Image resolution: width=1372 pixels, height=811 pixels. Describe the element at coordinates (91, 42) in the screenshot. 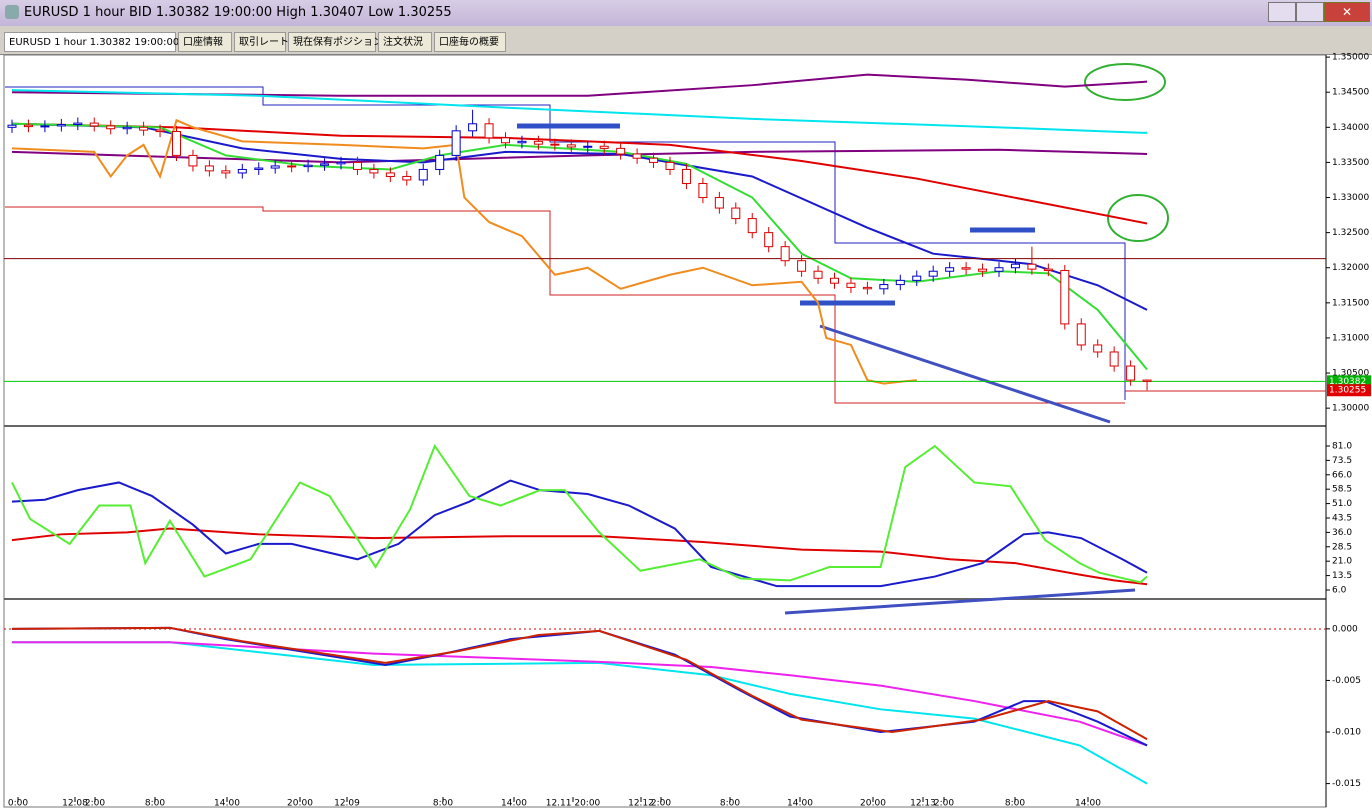

I see `tab: EURUSD 1 hour 1.30382 19:00:00` at that location.